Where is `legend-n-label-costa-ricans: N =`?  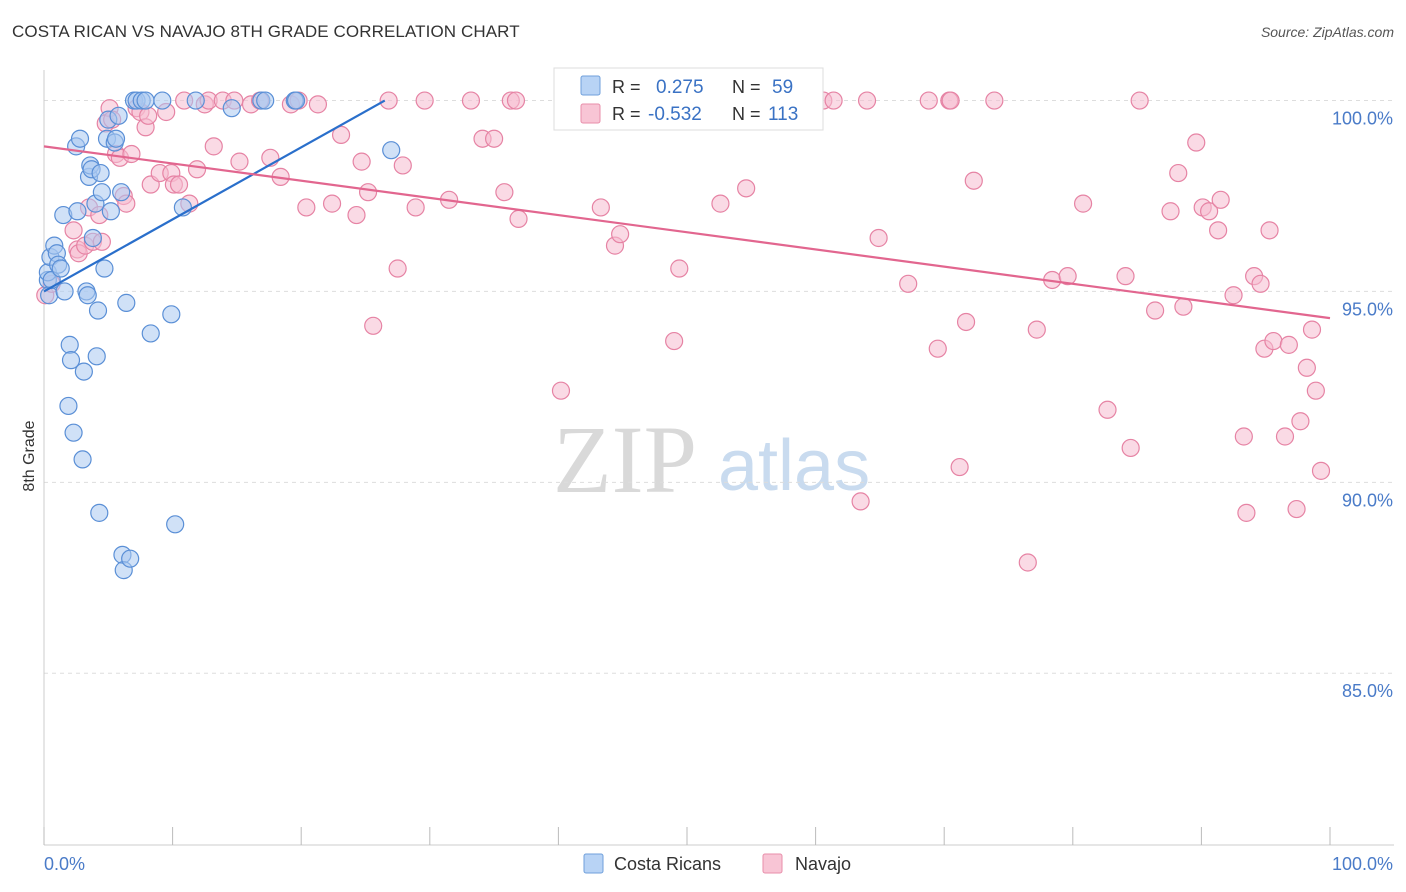 legend-n-label-costa-ricans: N = is located at coordinates (746, 87).